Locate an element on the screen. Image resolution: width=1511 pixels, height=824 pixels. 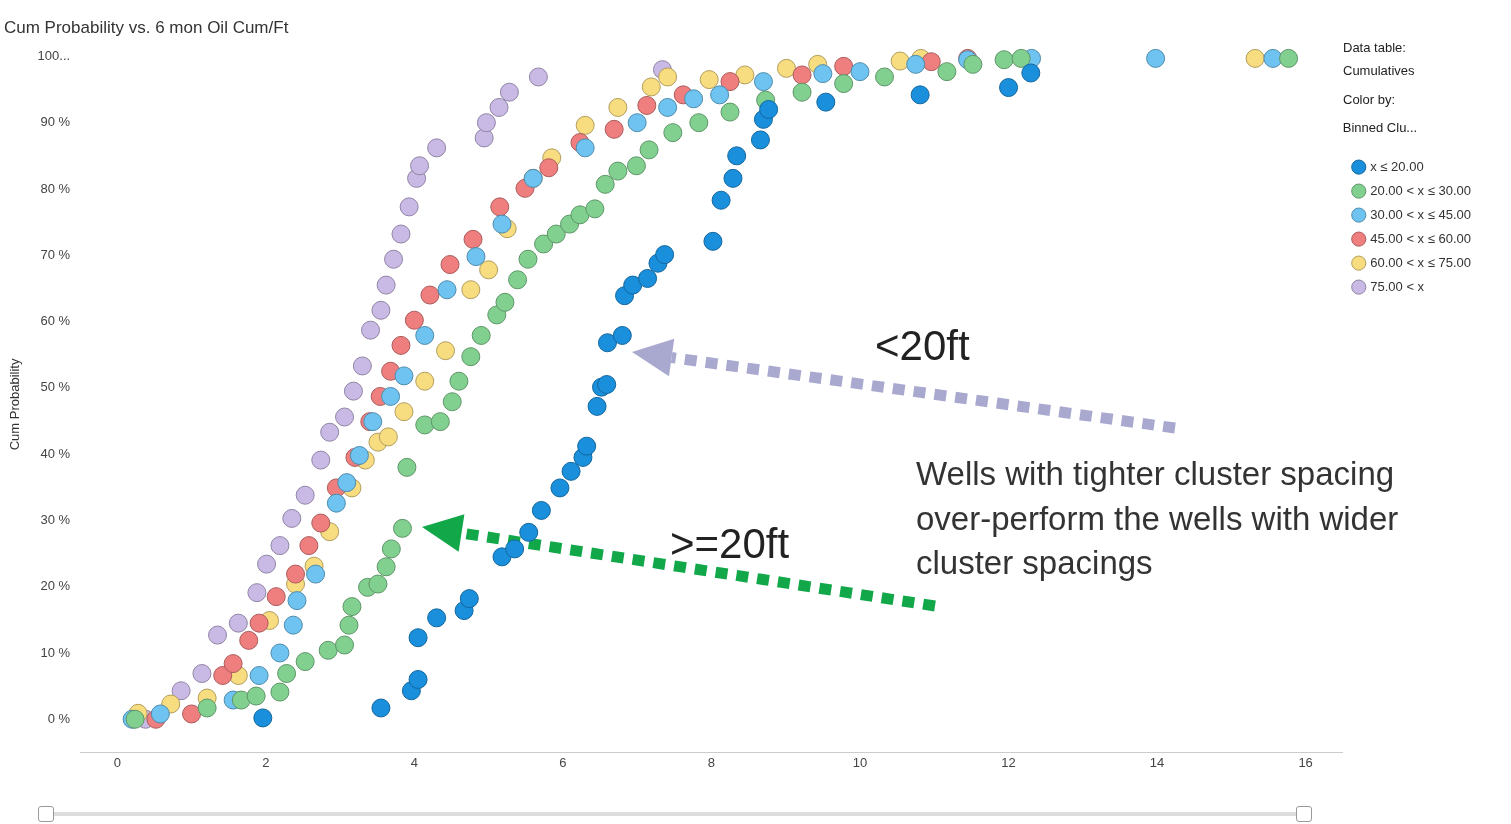
text: Data table: is located at coordinates (1374, 47).